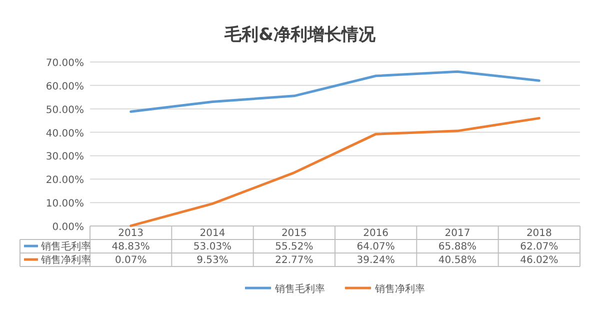 The width and height of the screenshot is (600, 326). Describe the element at coordinates (65, 110) in the screenshot. I see `y-tick-label: 50.00%` at that location.